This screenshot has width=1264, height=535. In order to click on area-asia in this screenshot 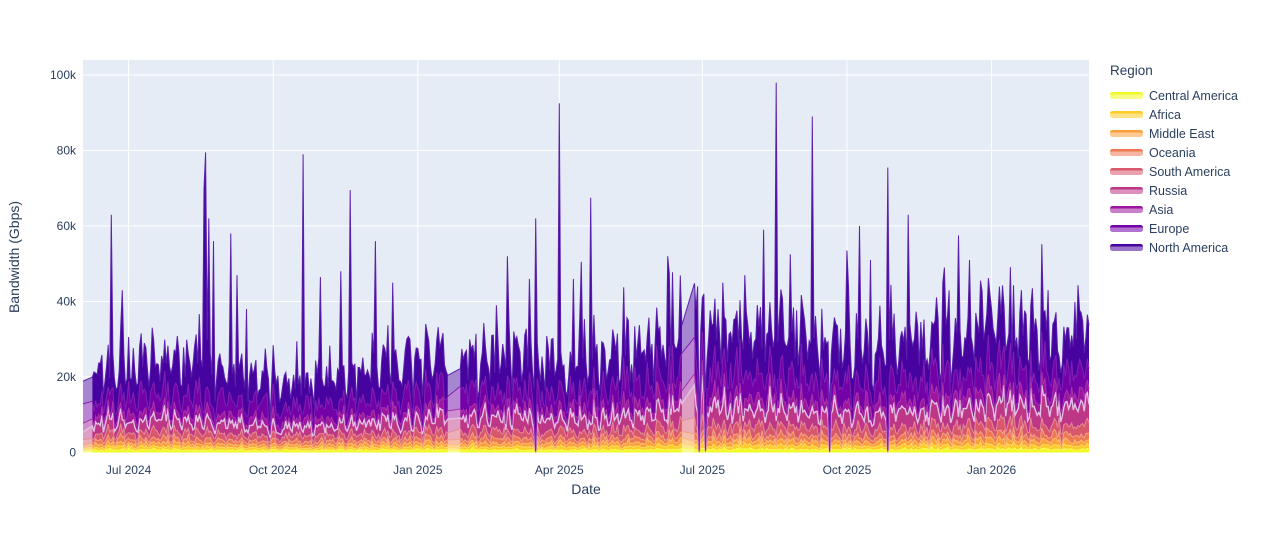, I will do `click(586, 406)`.